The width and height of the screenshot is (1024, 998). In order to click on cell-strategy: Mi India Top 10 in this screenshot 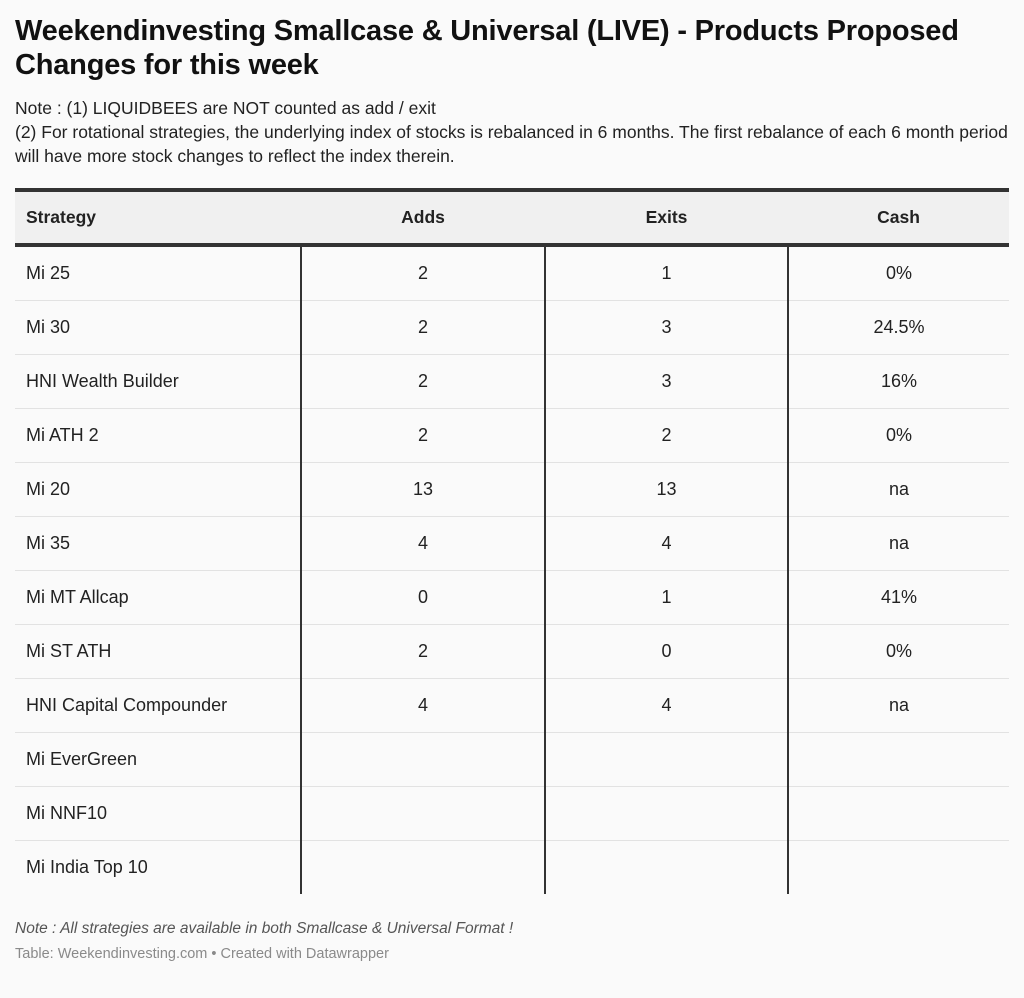, I will do `click(158, 867)`.